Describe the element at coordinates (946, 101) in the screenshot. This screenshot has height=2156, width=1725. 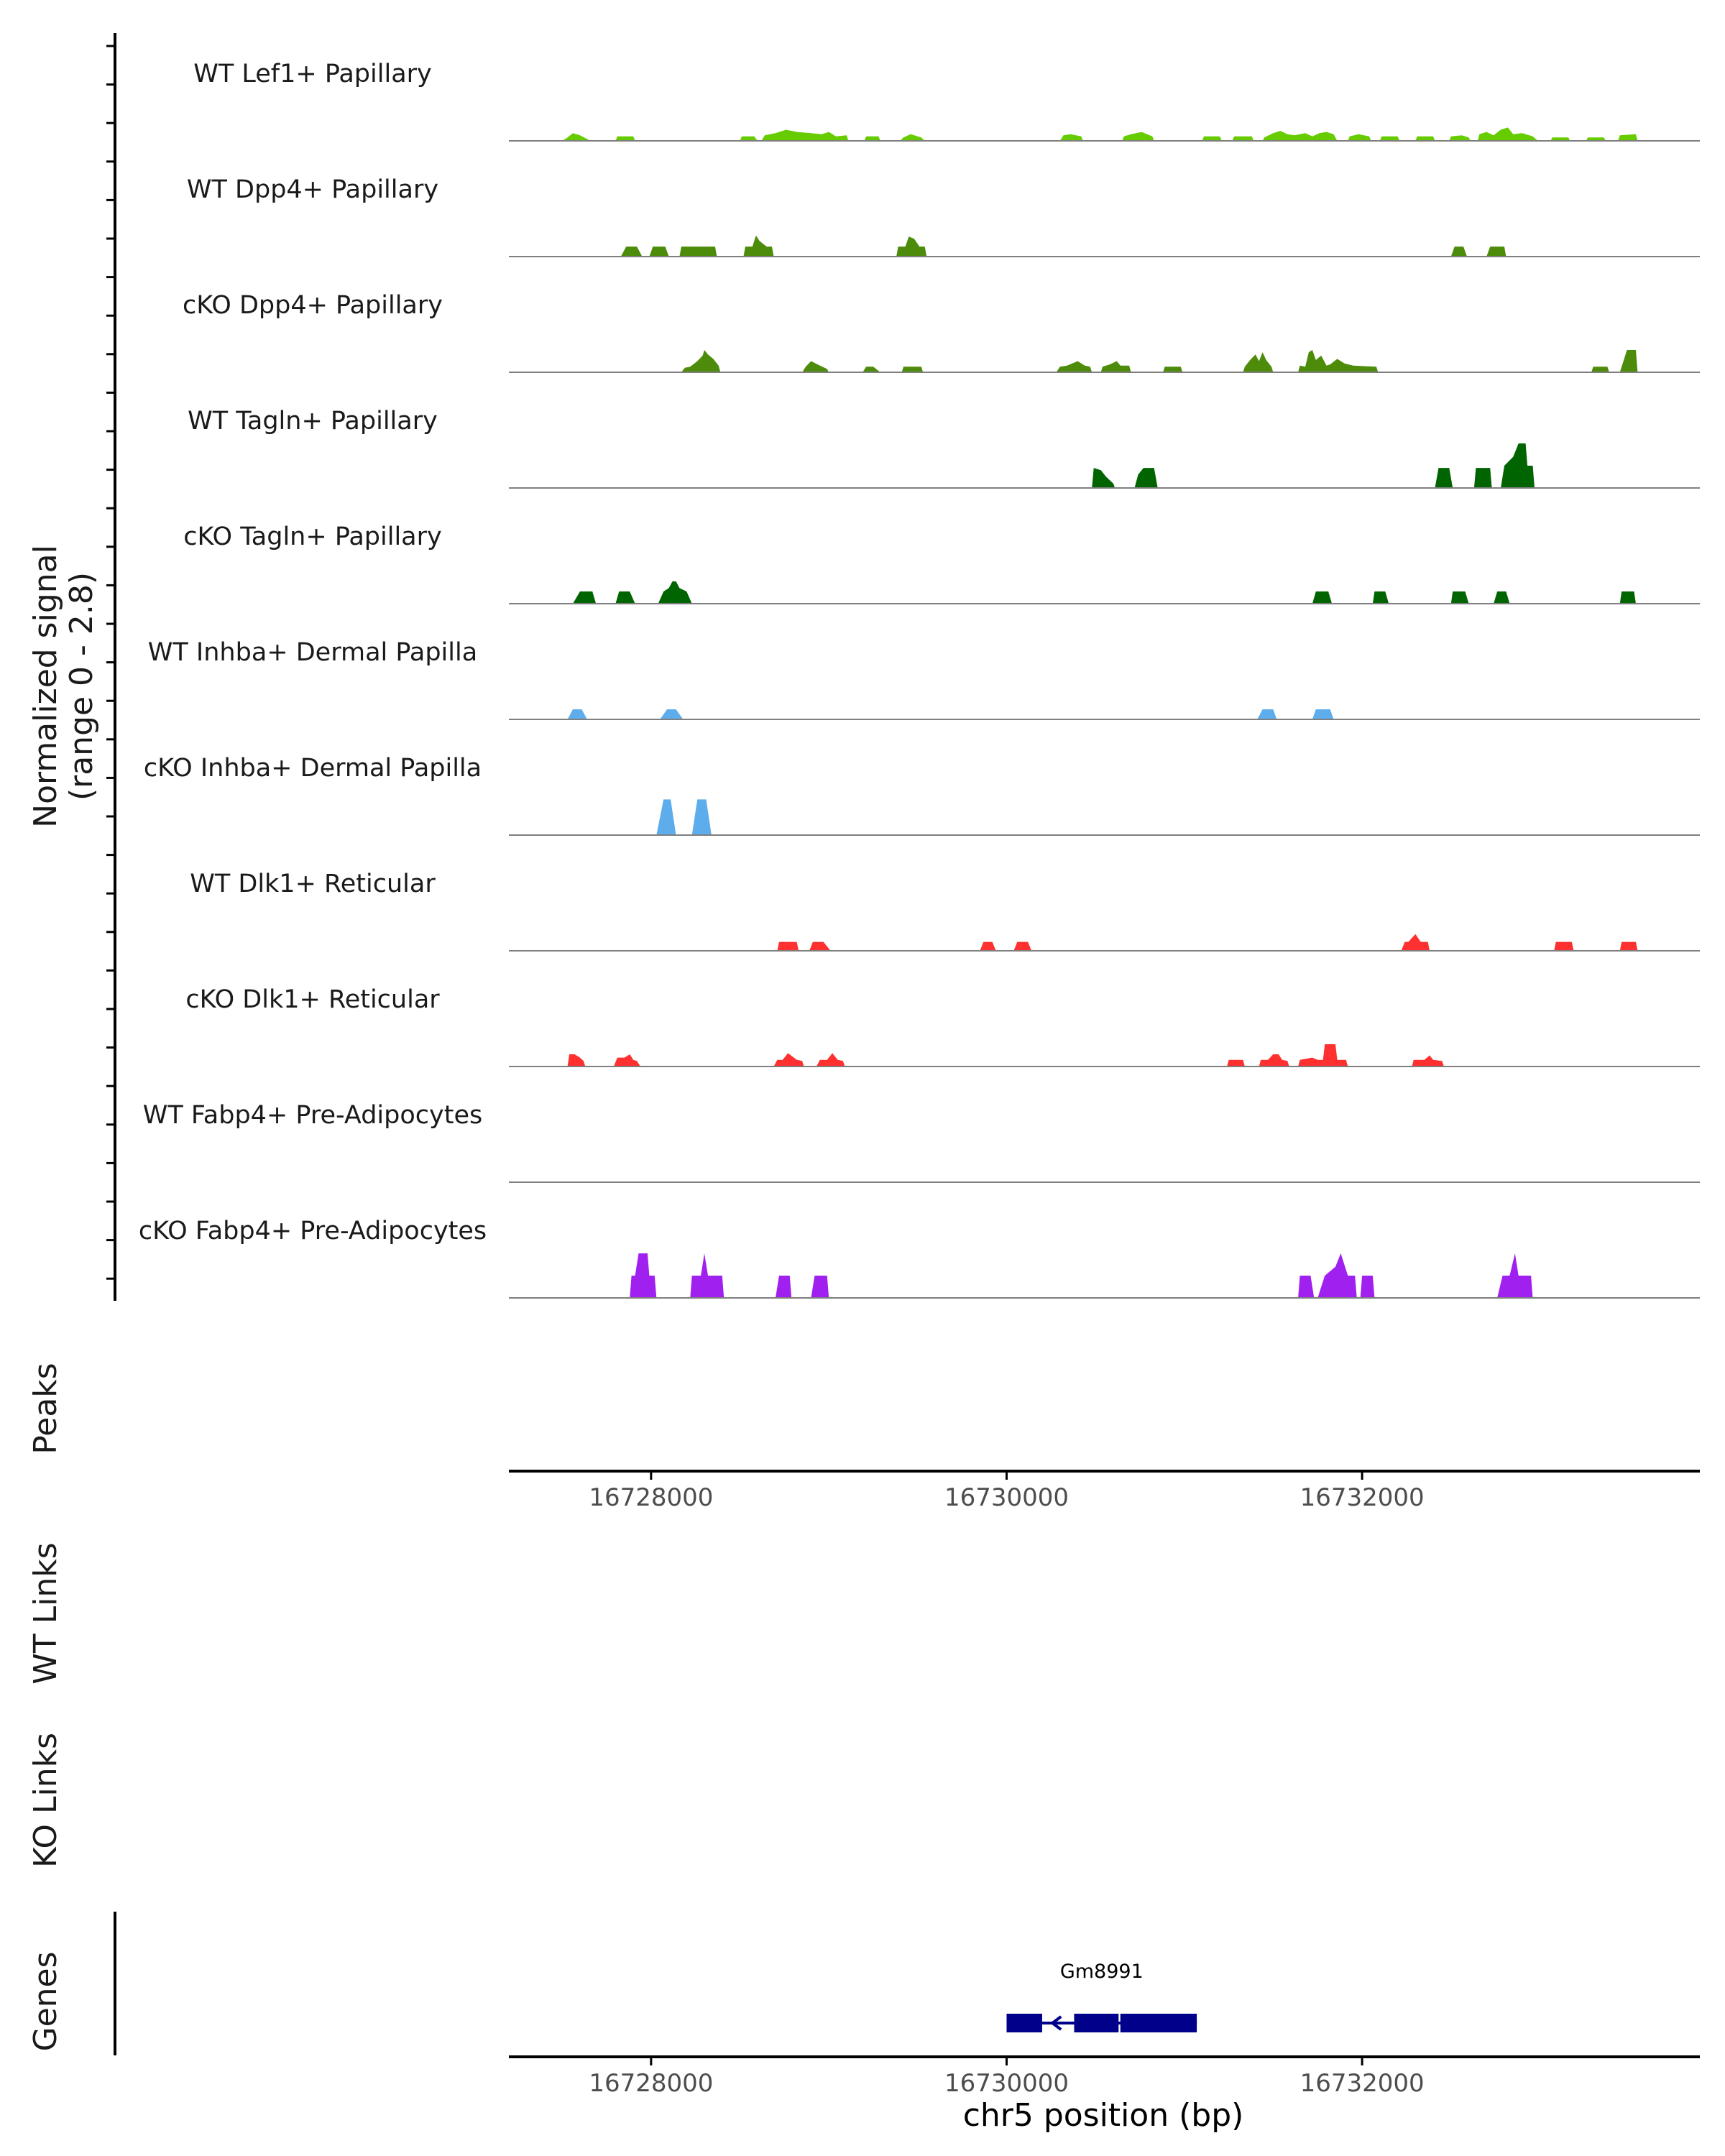
I see `track-1: WT Lef1+ Papillary` at that location.